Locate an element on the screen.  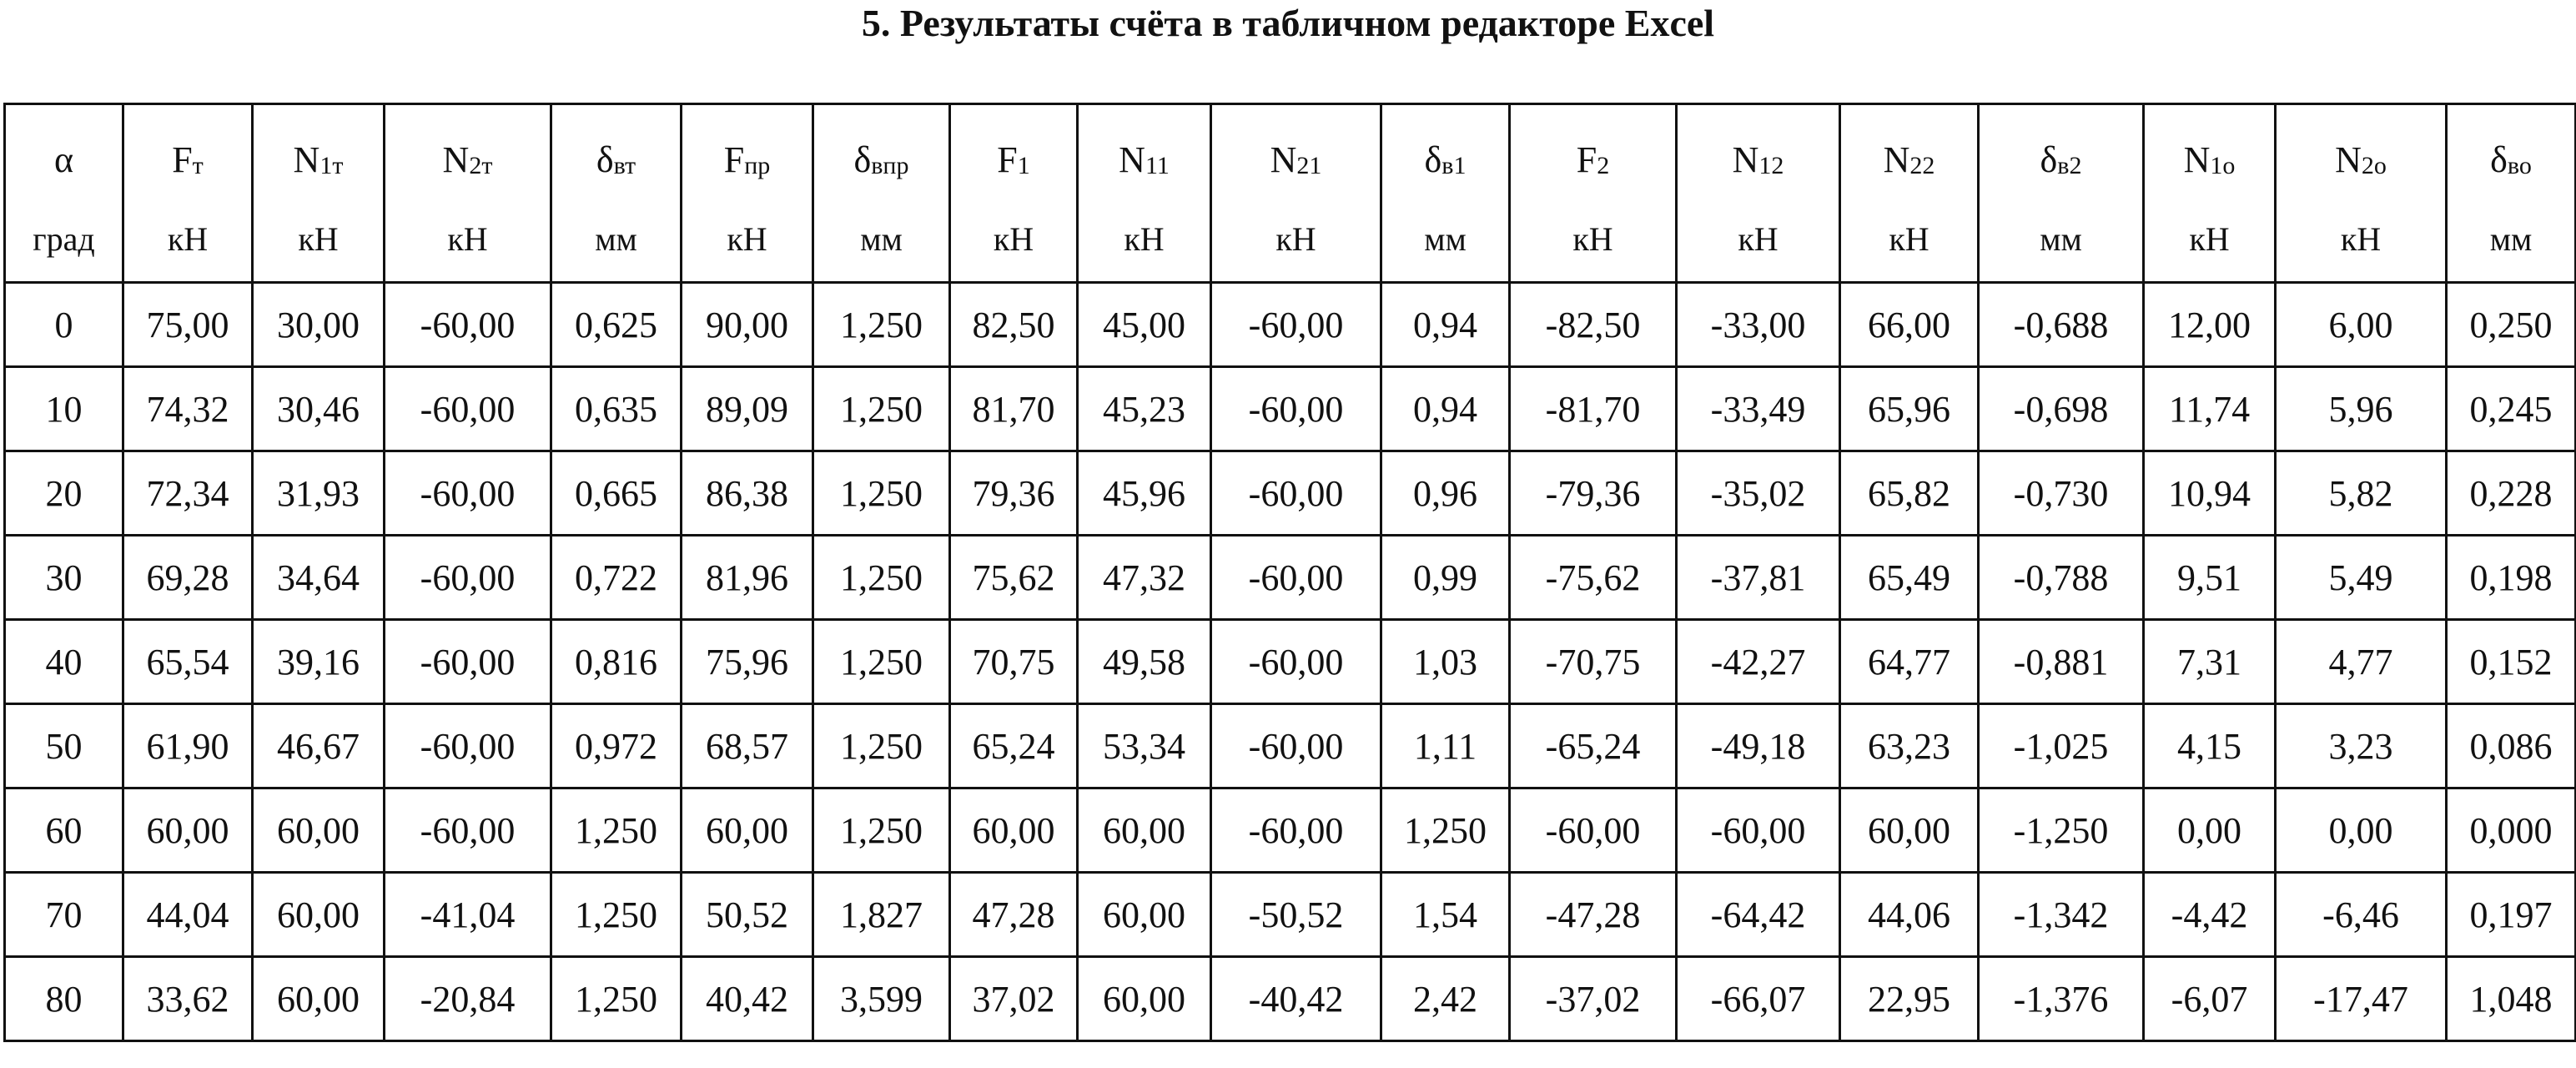
table-cell: 50,52 is located at coordinates (747, 914).